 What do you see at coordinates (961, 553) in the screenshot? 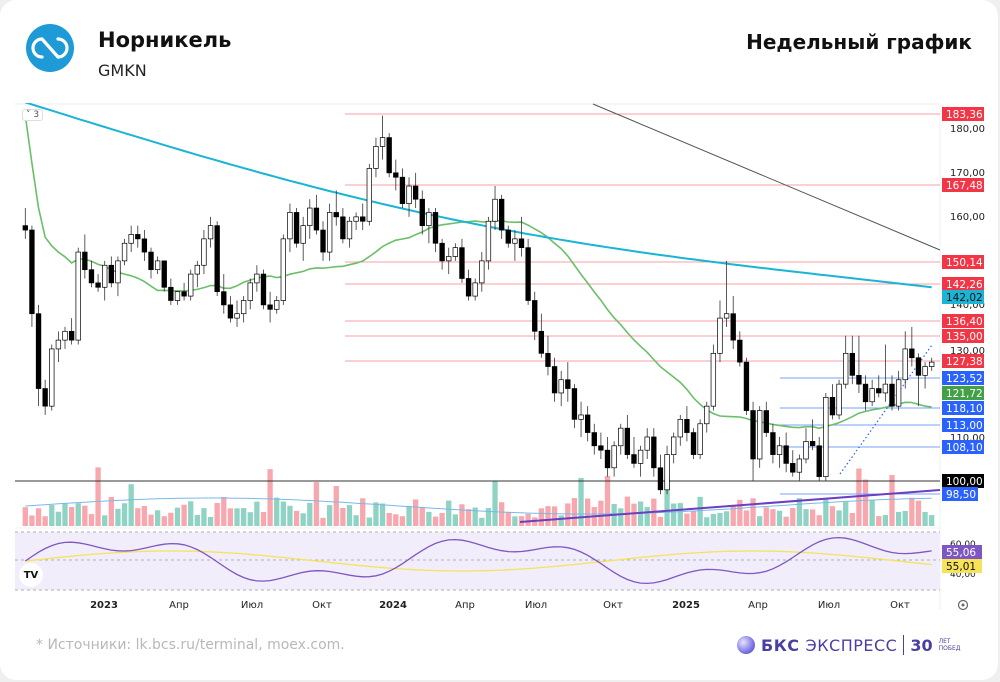
I see `svg-text: 55,06` at bounding box center [961, 553].